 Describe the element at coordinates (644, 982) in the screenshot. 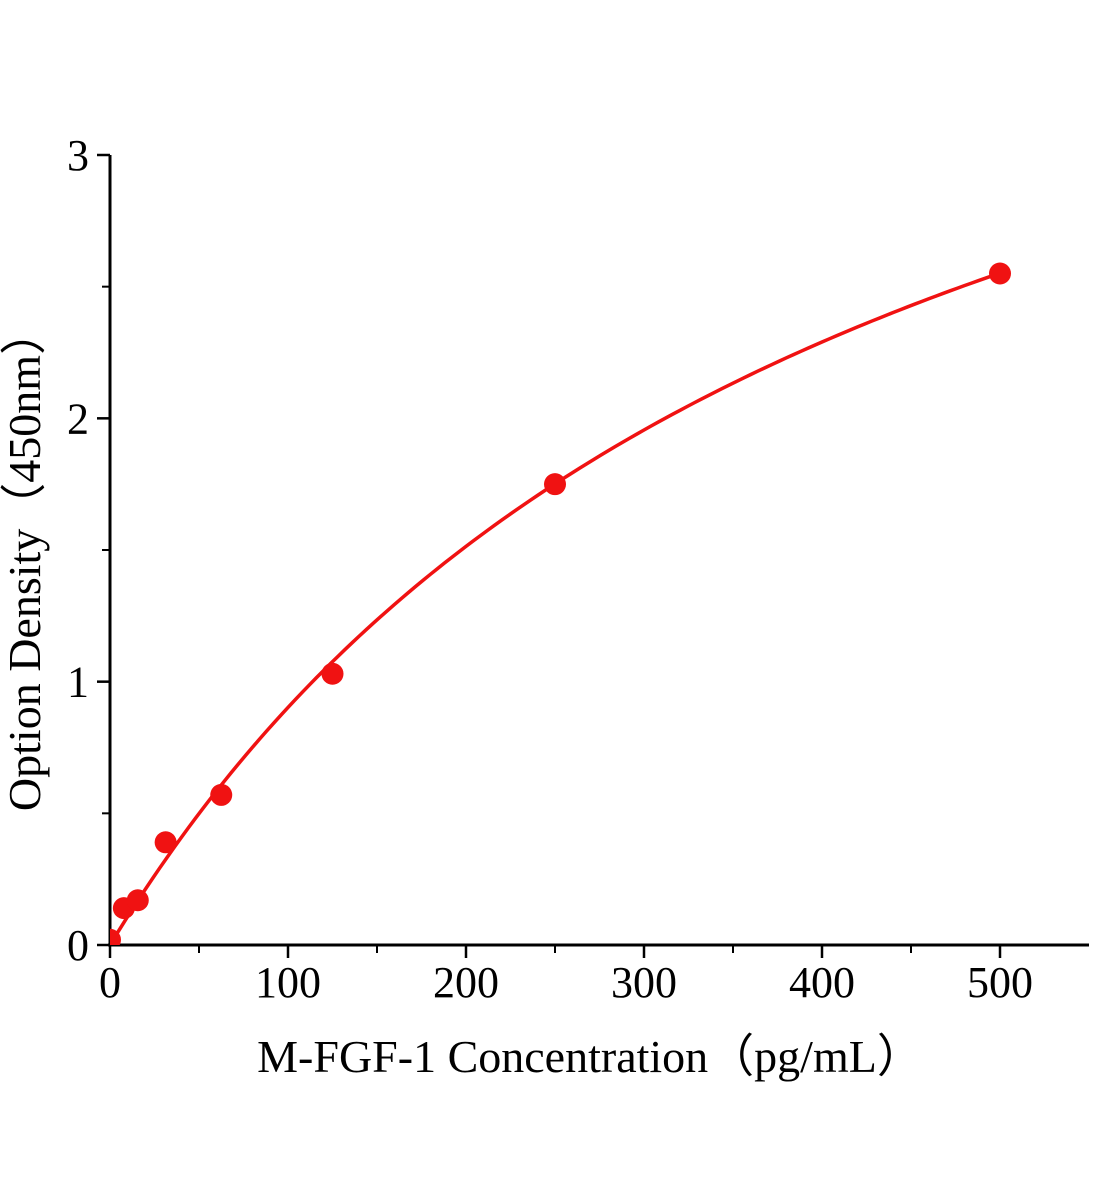

I see `x-axis-tick-label: 300` at that location.